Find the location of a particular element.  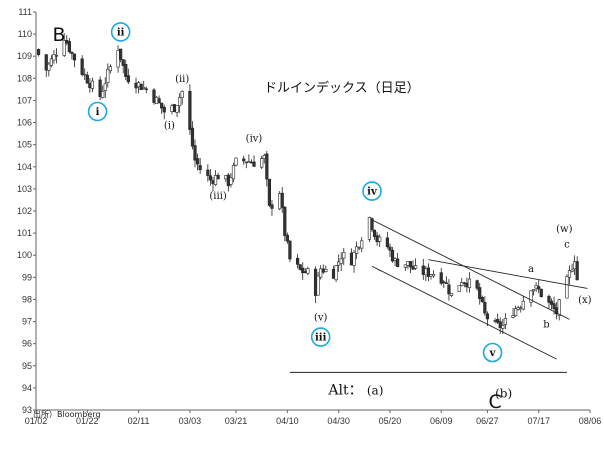

y-tick-label: 106 is located at coordinates (24, 123).